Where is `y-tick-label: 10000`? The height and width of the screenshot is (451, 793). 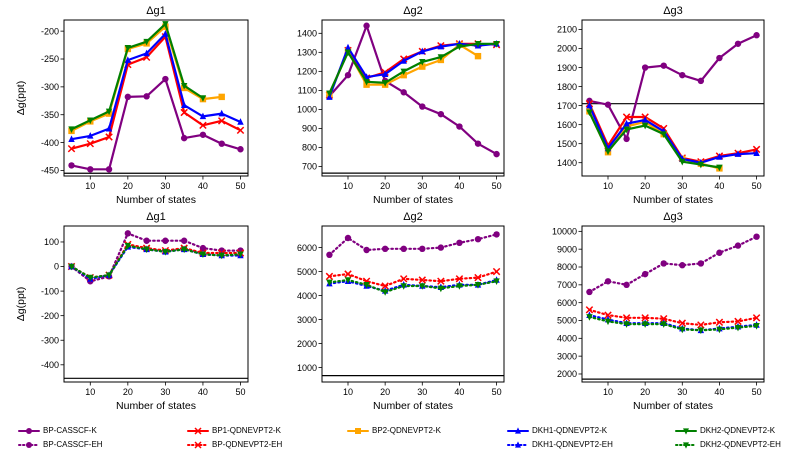
y-tick-label: 10000 is located at coordinates (564, 232).